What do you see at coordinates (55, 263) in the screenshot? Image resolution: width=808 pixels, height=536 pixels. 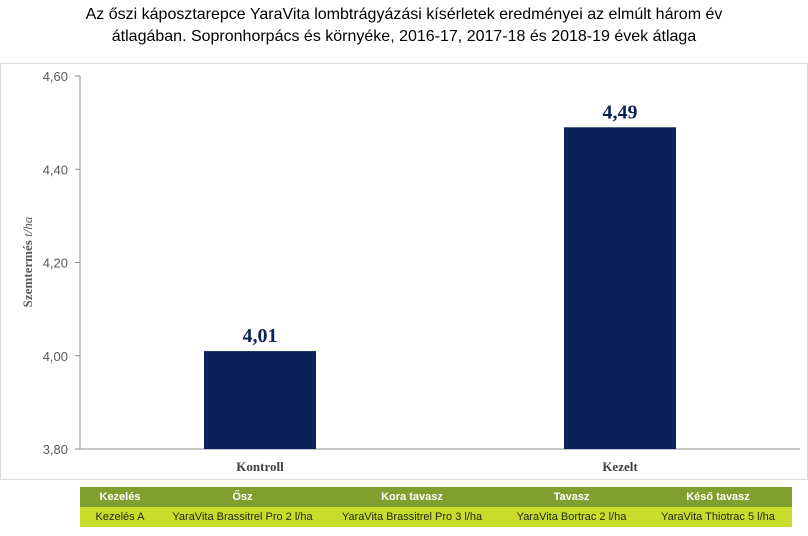 I see `y-tick-label: 4,20` at bounding box center [55, 263].